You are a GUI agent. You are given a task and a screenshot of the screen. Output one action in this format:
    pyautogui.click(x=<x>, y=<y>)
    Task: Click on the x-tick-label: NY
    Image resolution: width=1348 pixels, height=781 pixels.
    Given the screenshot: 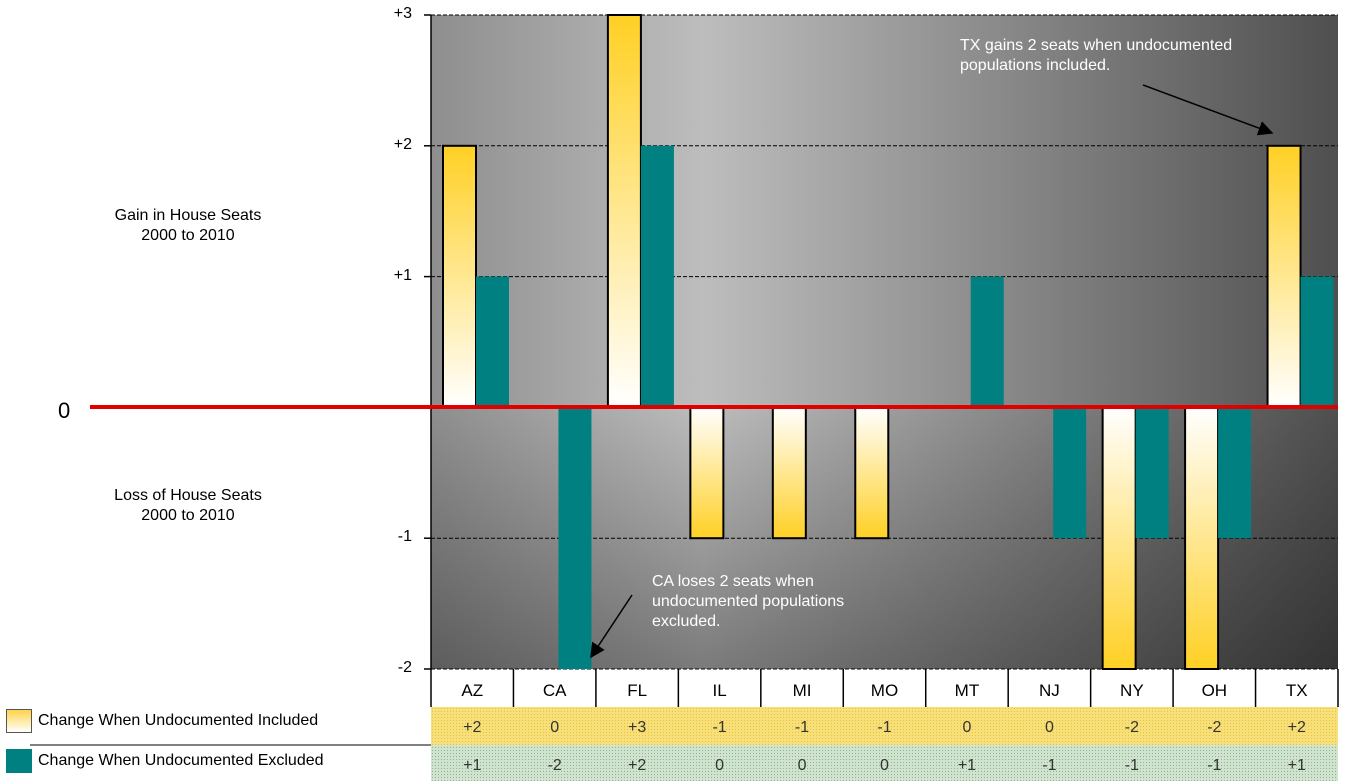 What is the action you would take?
    pyautogui.click(x=1132, y=690)
    